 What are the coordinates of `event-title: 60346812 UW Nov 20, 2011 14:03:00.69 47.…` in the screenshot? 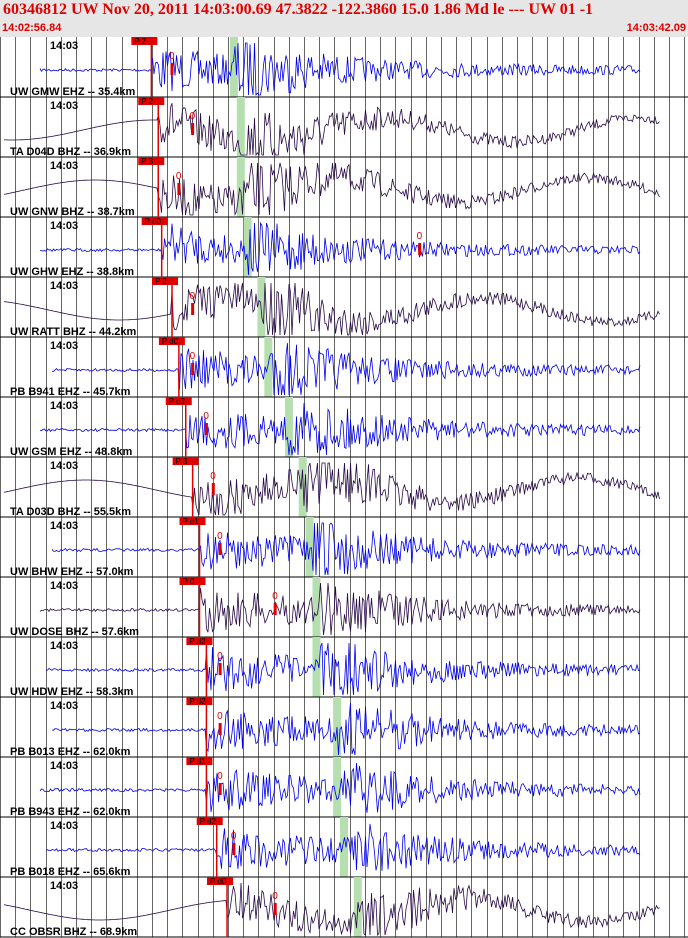 It's located at (298, 9).